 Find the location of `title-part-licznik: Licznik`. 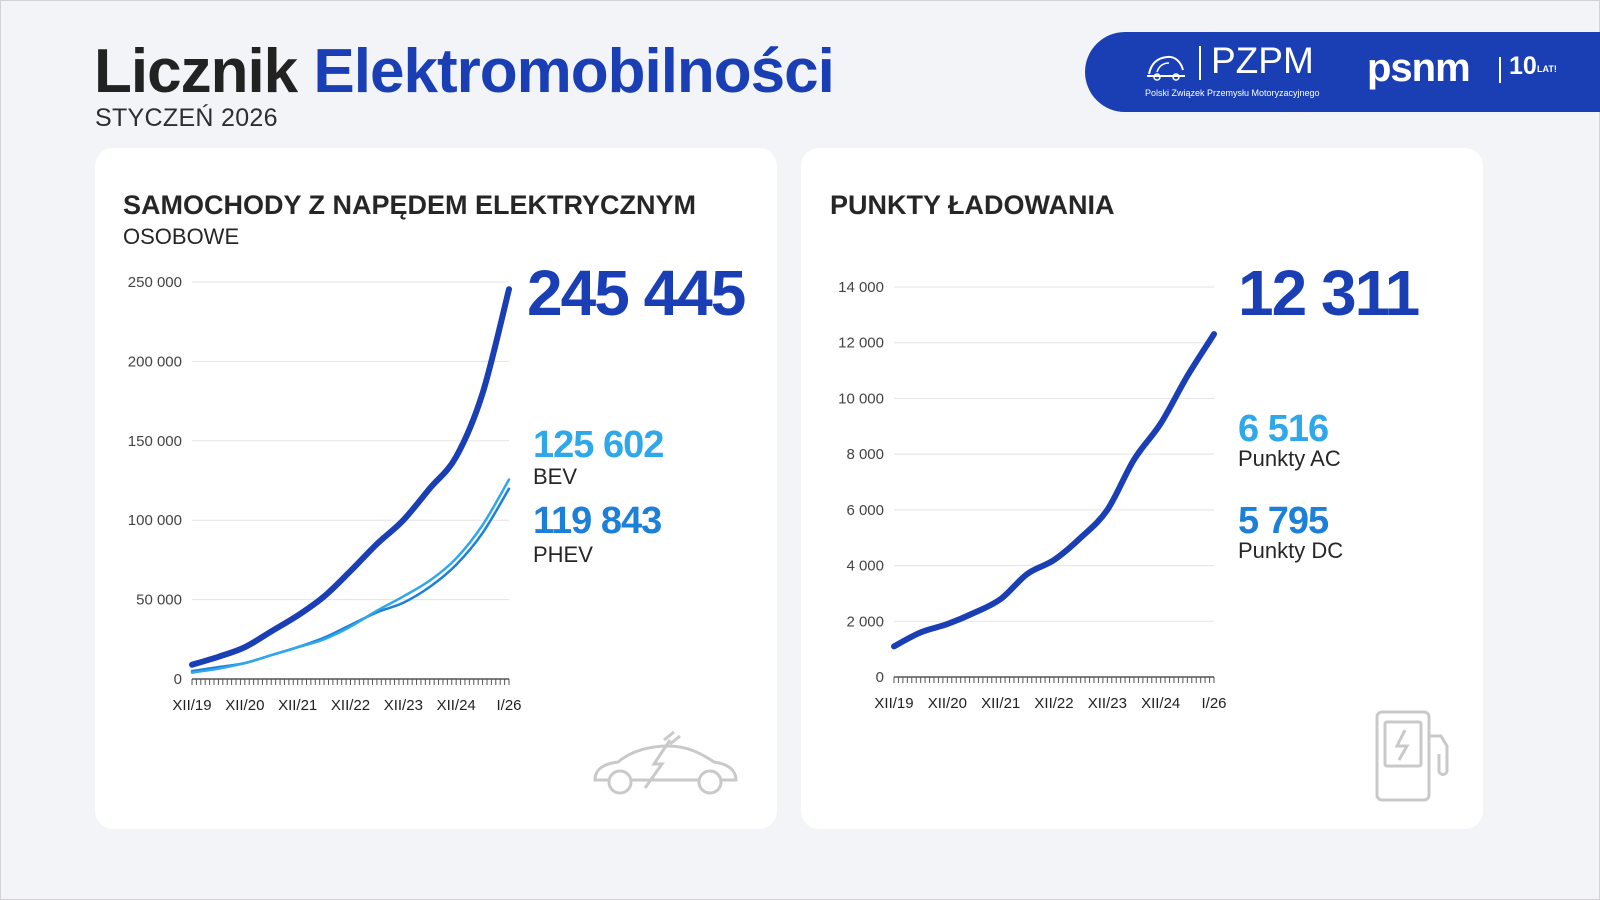

title-part-licznik: Licznik is located at coordinates (196, 71).